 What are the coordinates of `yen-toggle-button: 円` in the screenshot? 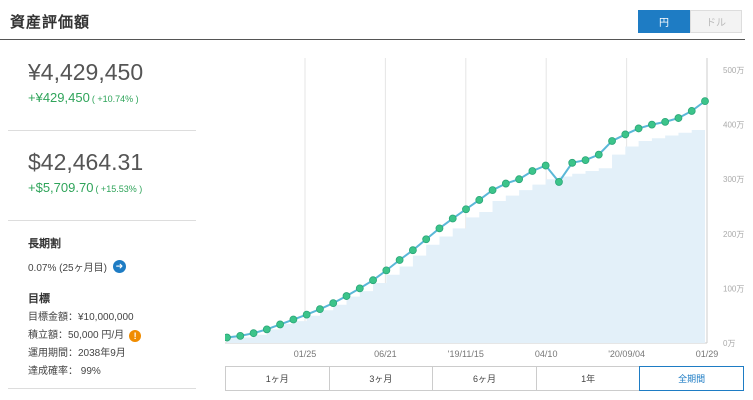 It's located at (664, 21).